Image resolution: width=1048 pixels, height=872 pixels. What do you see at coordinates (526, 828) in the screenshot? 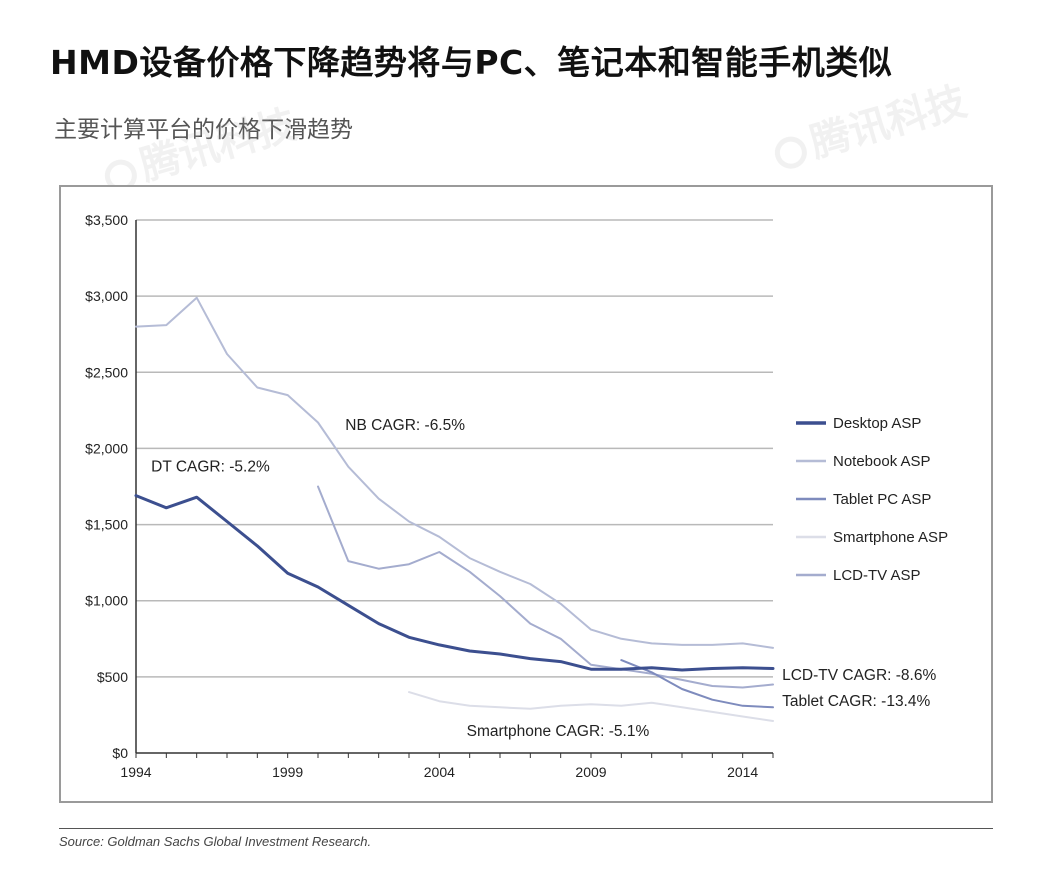
I see `source-divider` at bounding box center [526, 828].